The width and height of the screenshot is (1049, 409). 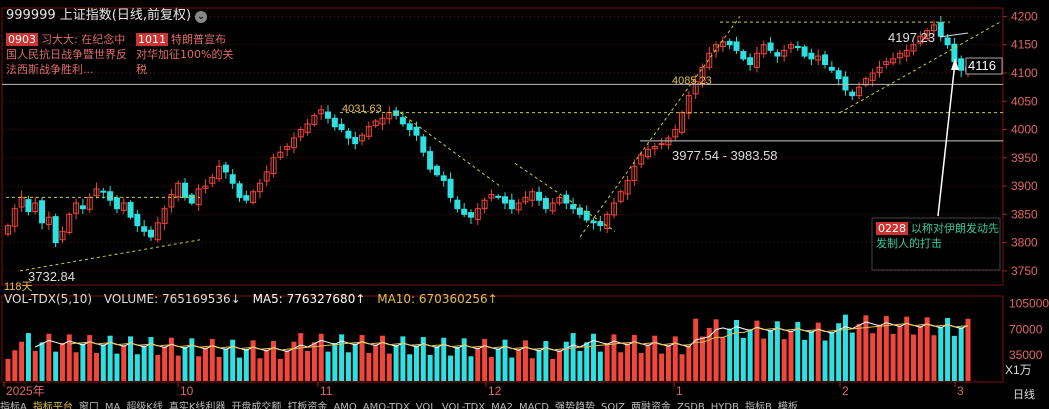 What do you see at coordinates (612, 405) in the screenshot?
I see `indicator-tab: SQJZ` at bounding box center [612, 405].